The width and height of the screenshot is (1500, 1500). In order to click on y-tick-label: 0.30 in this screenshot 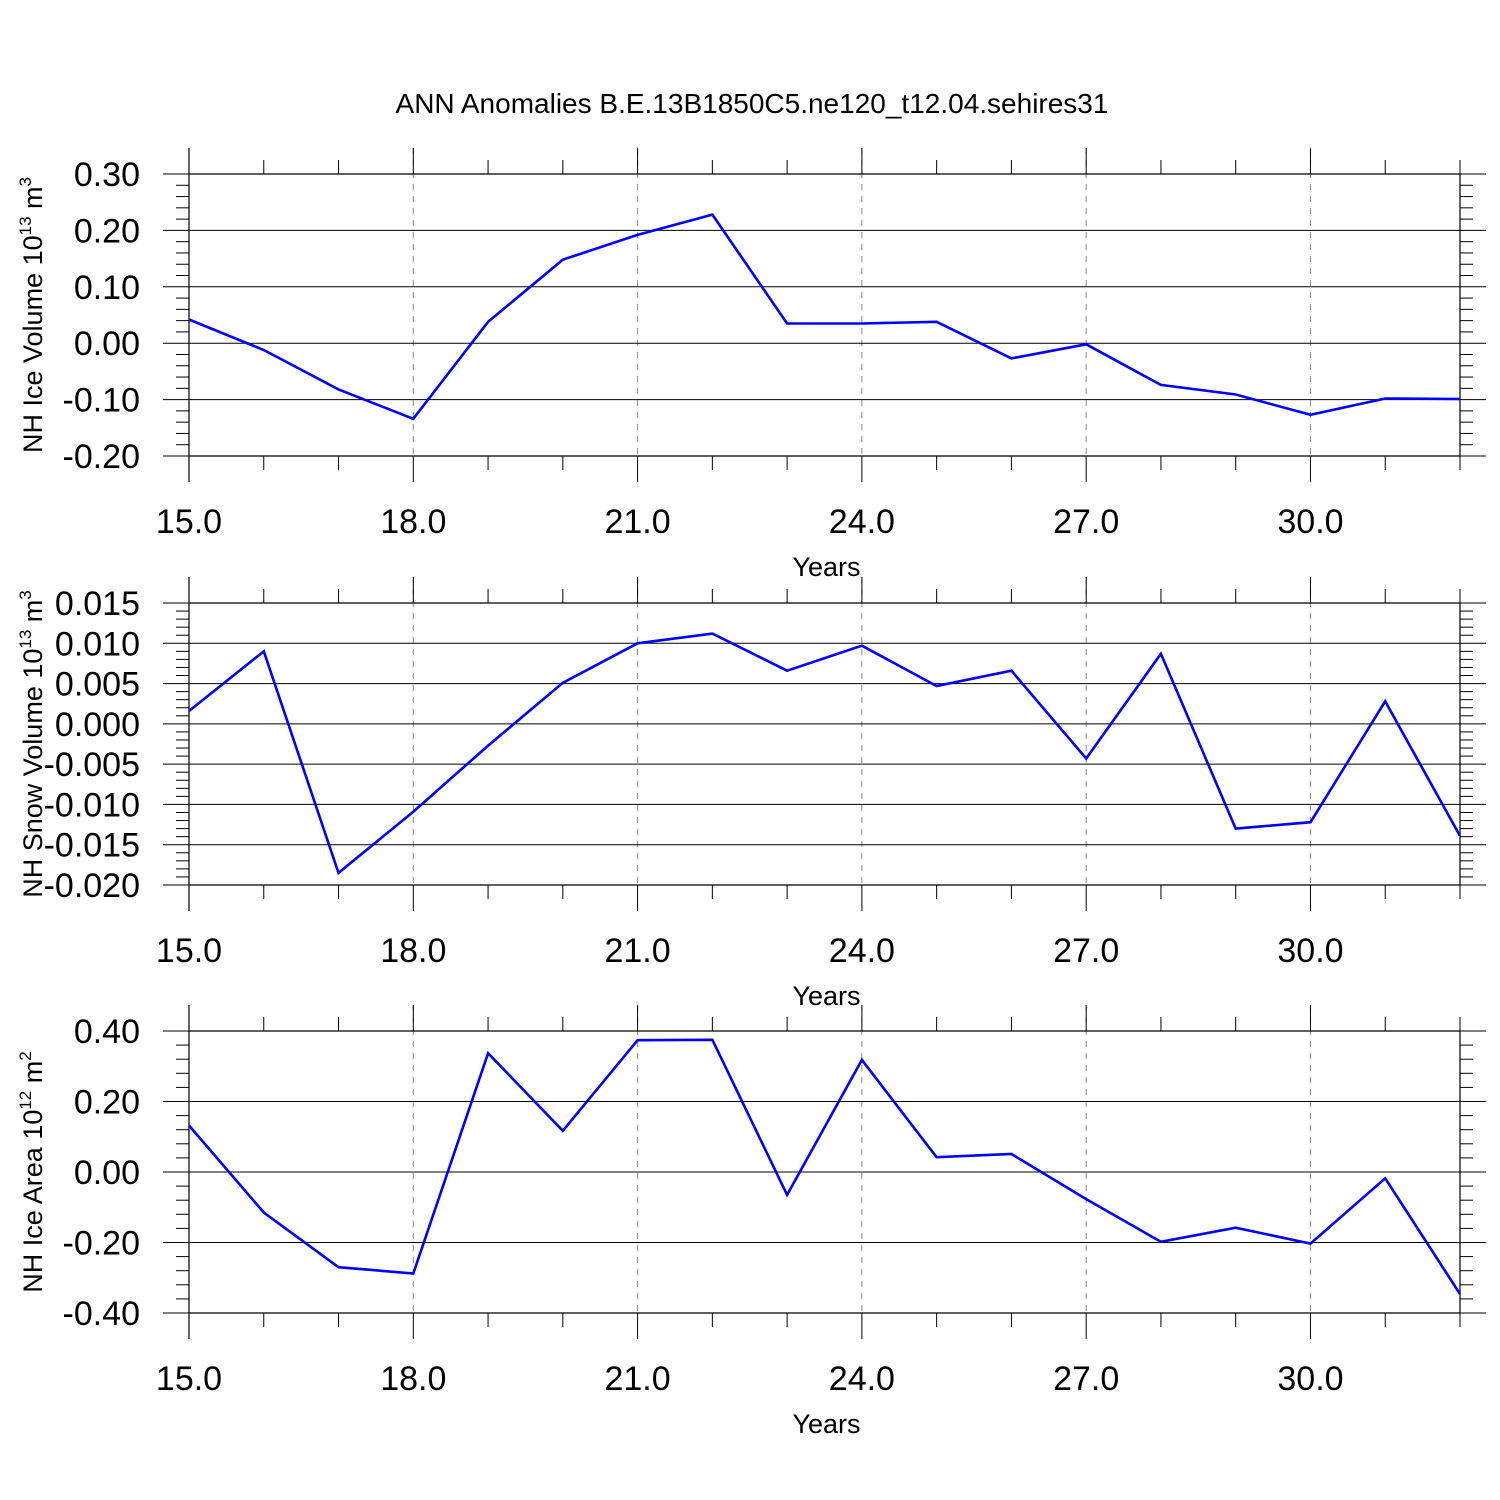, I will do `click(107, 175)`.